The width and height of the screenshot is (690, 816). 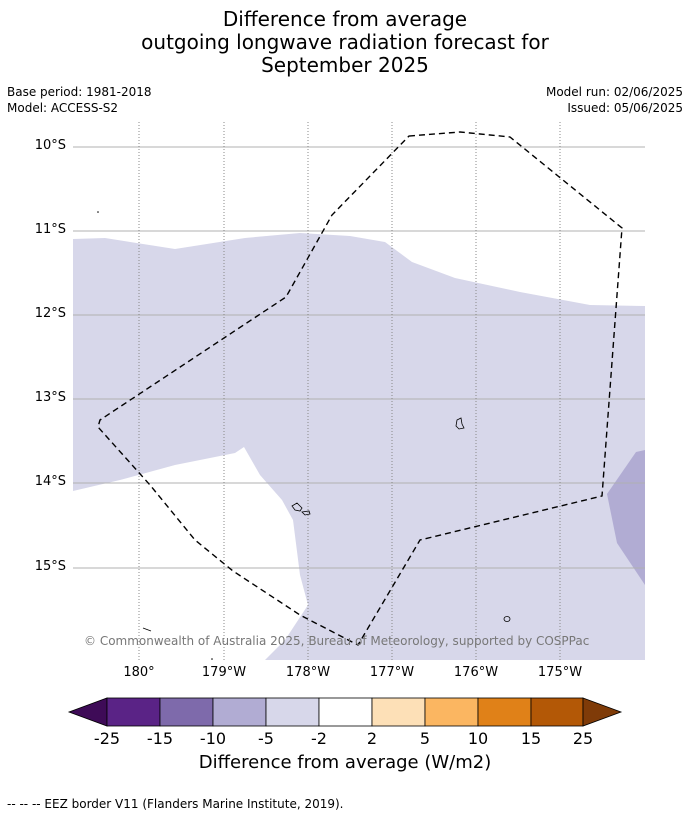 What do you see at coordinates (50, 145) in the screenshot?
I see `lat-label-10s: 10°S` at bounding box center [50, 145].